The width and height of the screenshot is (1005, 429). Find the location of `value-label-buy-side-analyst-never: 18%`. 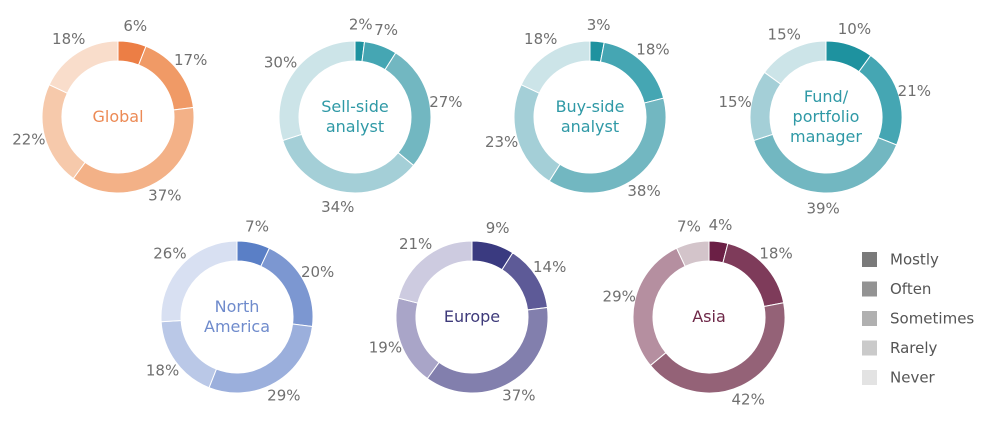

value-label-buy-side-analyst-never: 18% is located at coordinates (540, 39).